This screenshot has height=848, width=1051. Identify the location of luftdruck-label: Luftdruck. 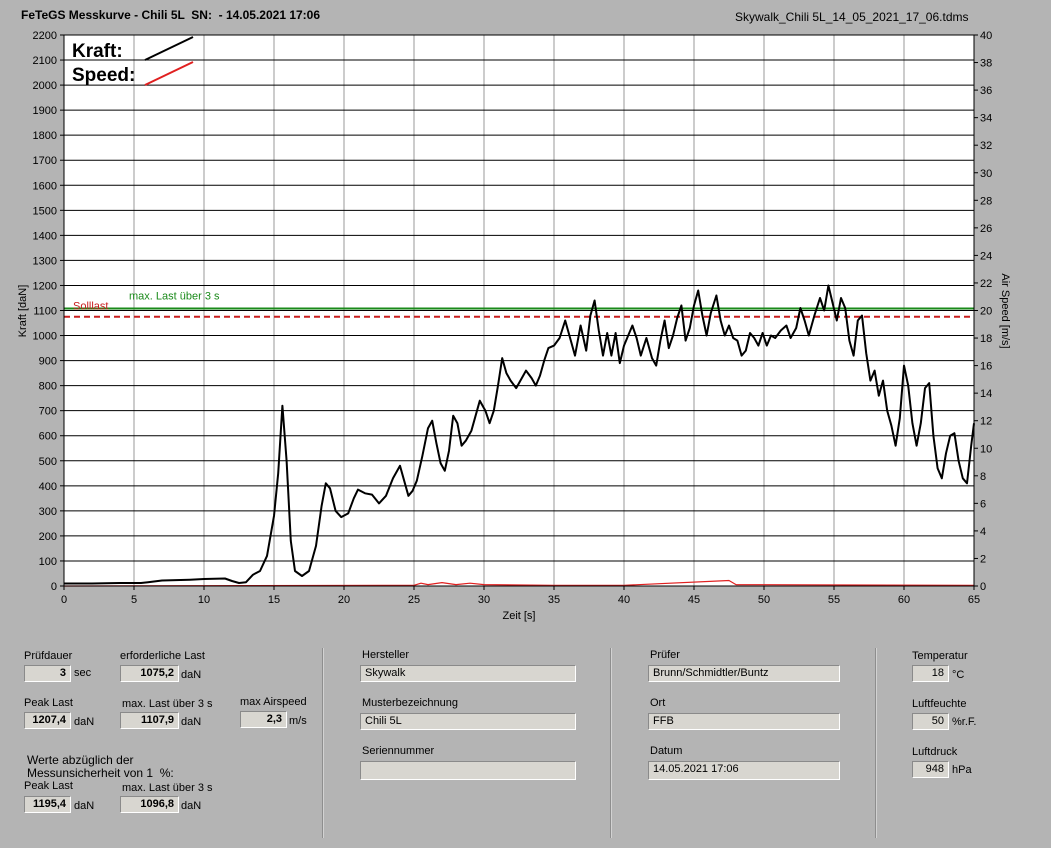
(935, 752).